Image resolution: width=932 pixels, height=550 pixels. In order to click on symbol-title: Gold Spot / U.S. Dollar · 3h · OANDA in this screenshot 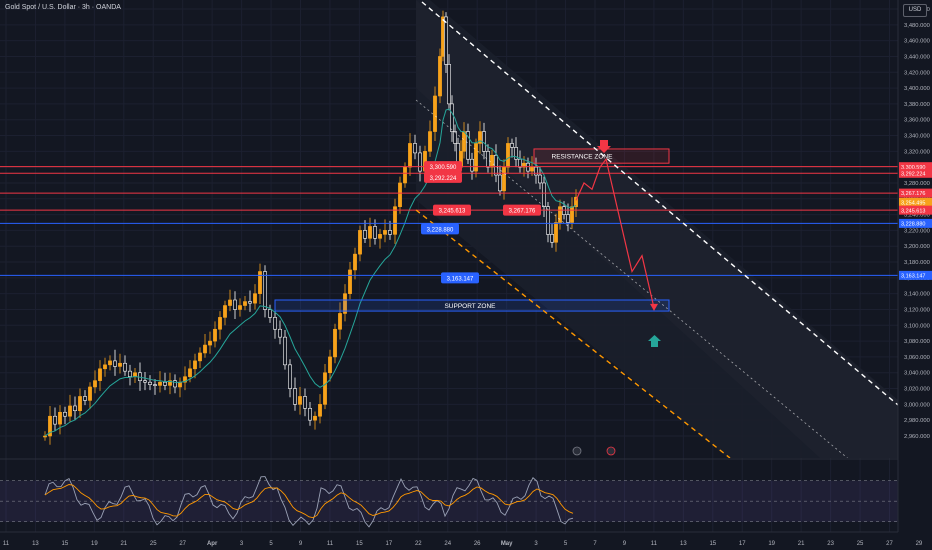, I will do `click(63, 7)`.